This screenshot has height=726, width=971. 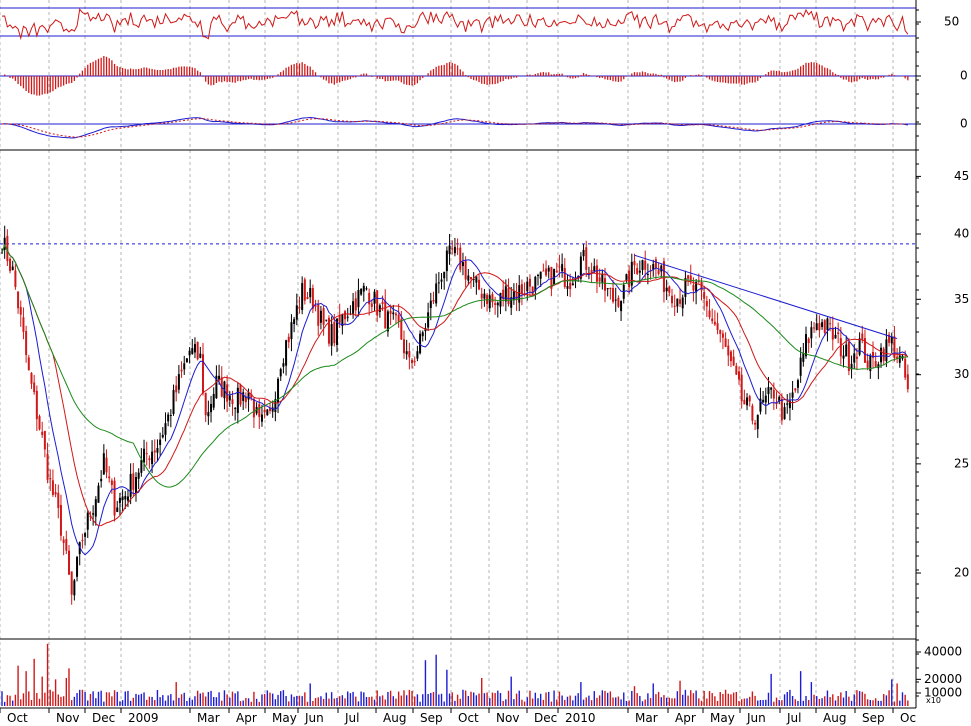 I want to click on month-label: May, so click(x=722, y=718).